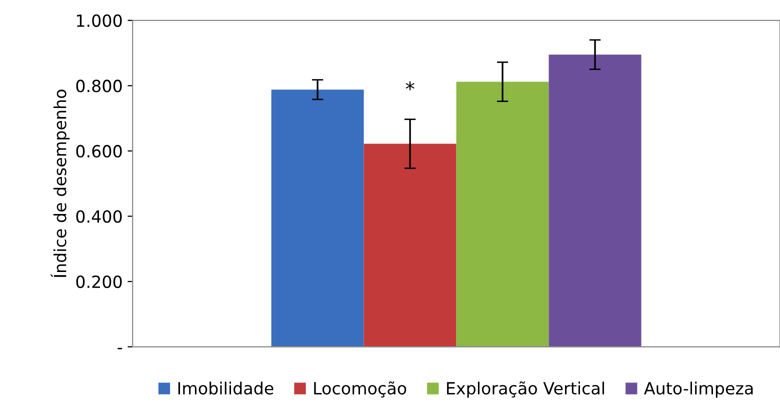 Image resolution: width=780 pixels, height=408 pixels. Describe the element at coordinates (698, 390) in the screenshot. I see `legend-label: Auto-limpeza` at that location.